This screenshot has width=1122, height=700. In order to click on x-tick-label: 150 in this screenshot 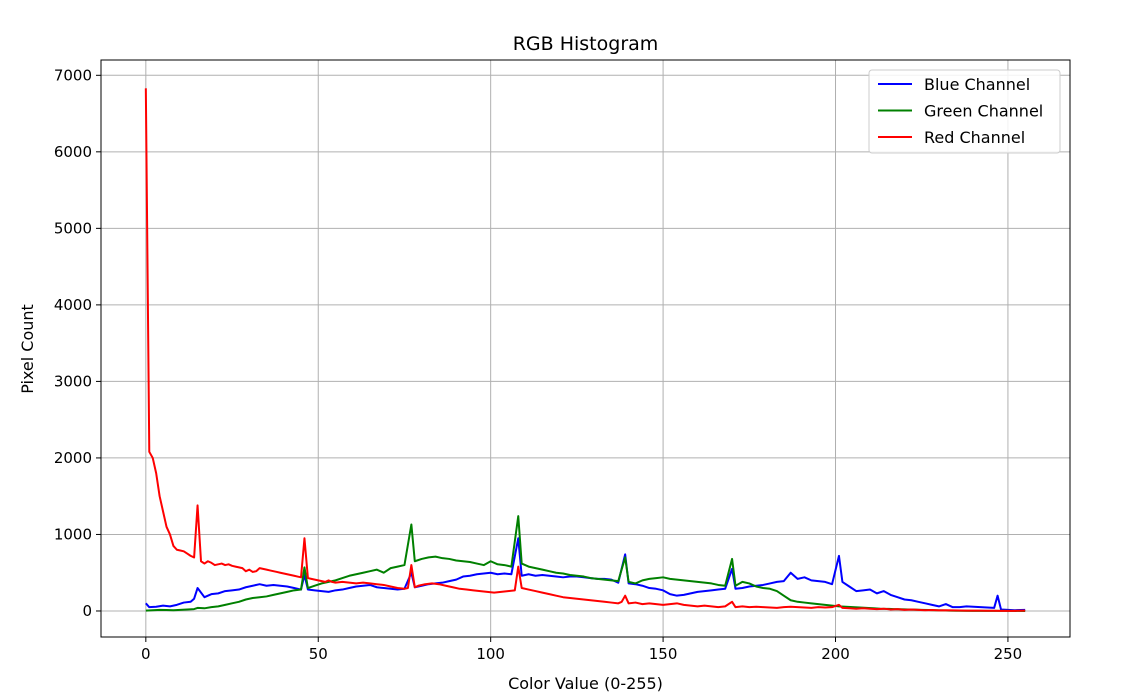, I will do `click(663, 654)`.